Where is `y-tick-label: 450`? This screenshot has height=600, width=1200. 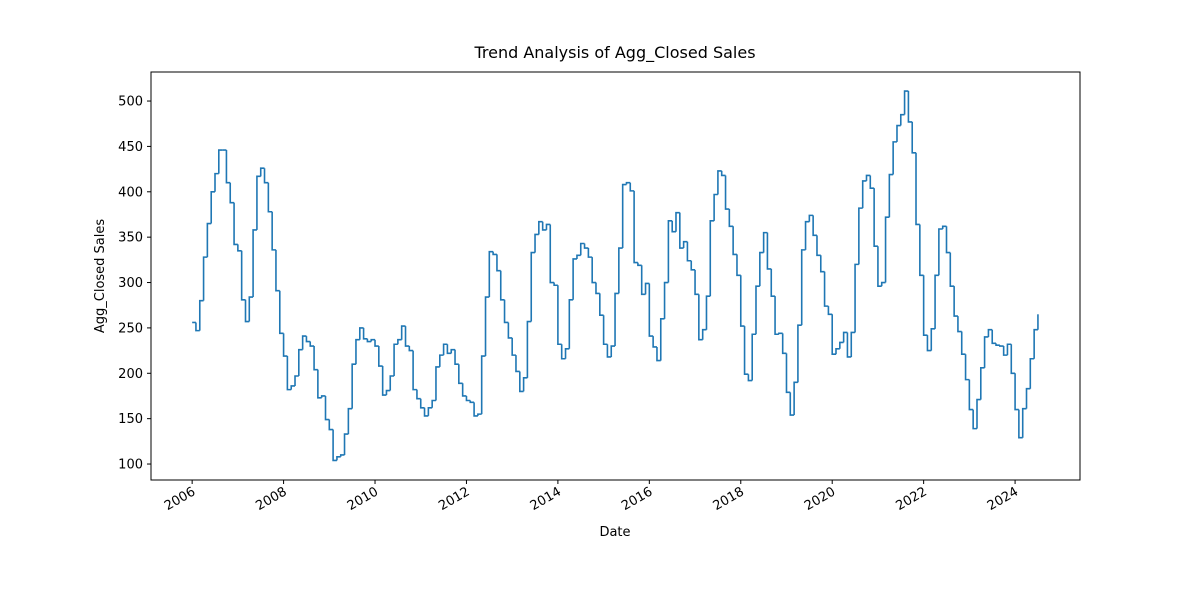
y-tick-label: 450 is located at coordinates (130, 147).